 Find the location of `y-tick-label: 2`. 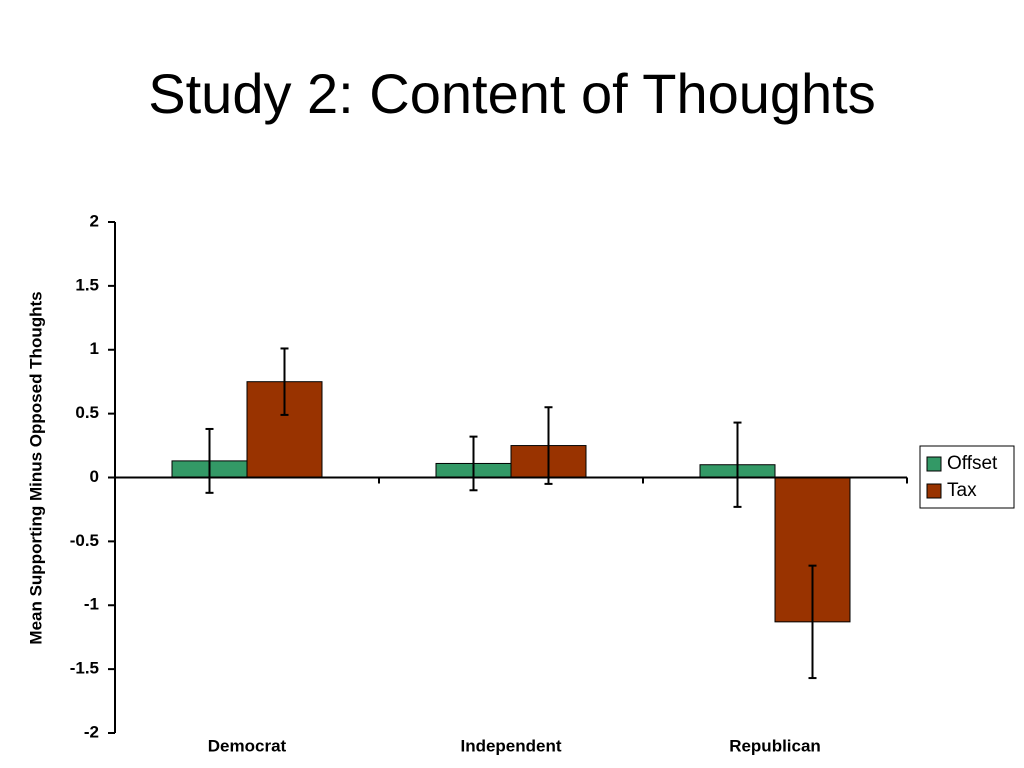

y-tick-label: 2 is located at coordinates (94, 220).